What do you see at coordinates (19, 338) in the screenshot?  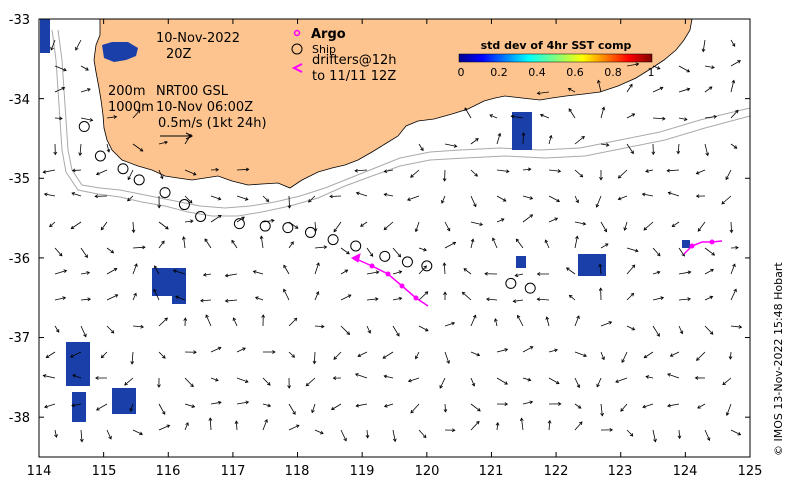 I see `y-tick-37: -37` at bounding box center [19, 338].